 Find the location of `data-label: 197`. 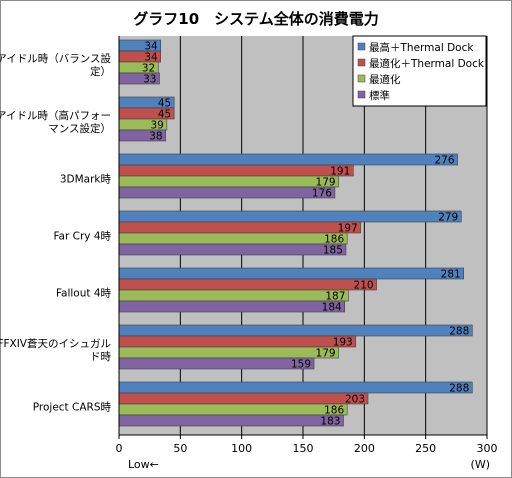

data-label: 197 is located at coordinates (348, 229).